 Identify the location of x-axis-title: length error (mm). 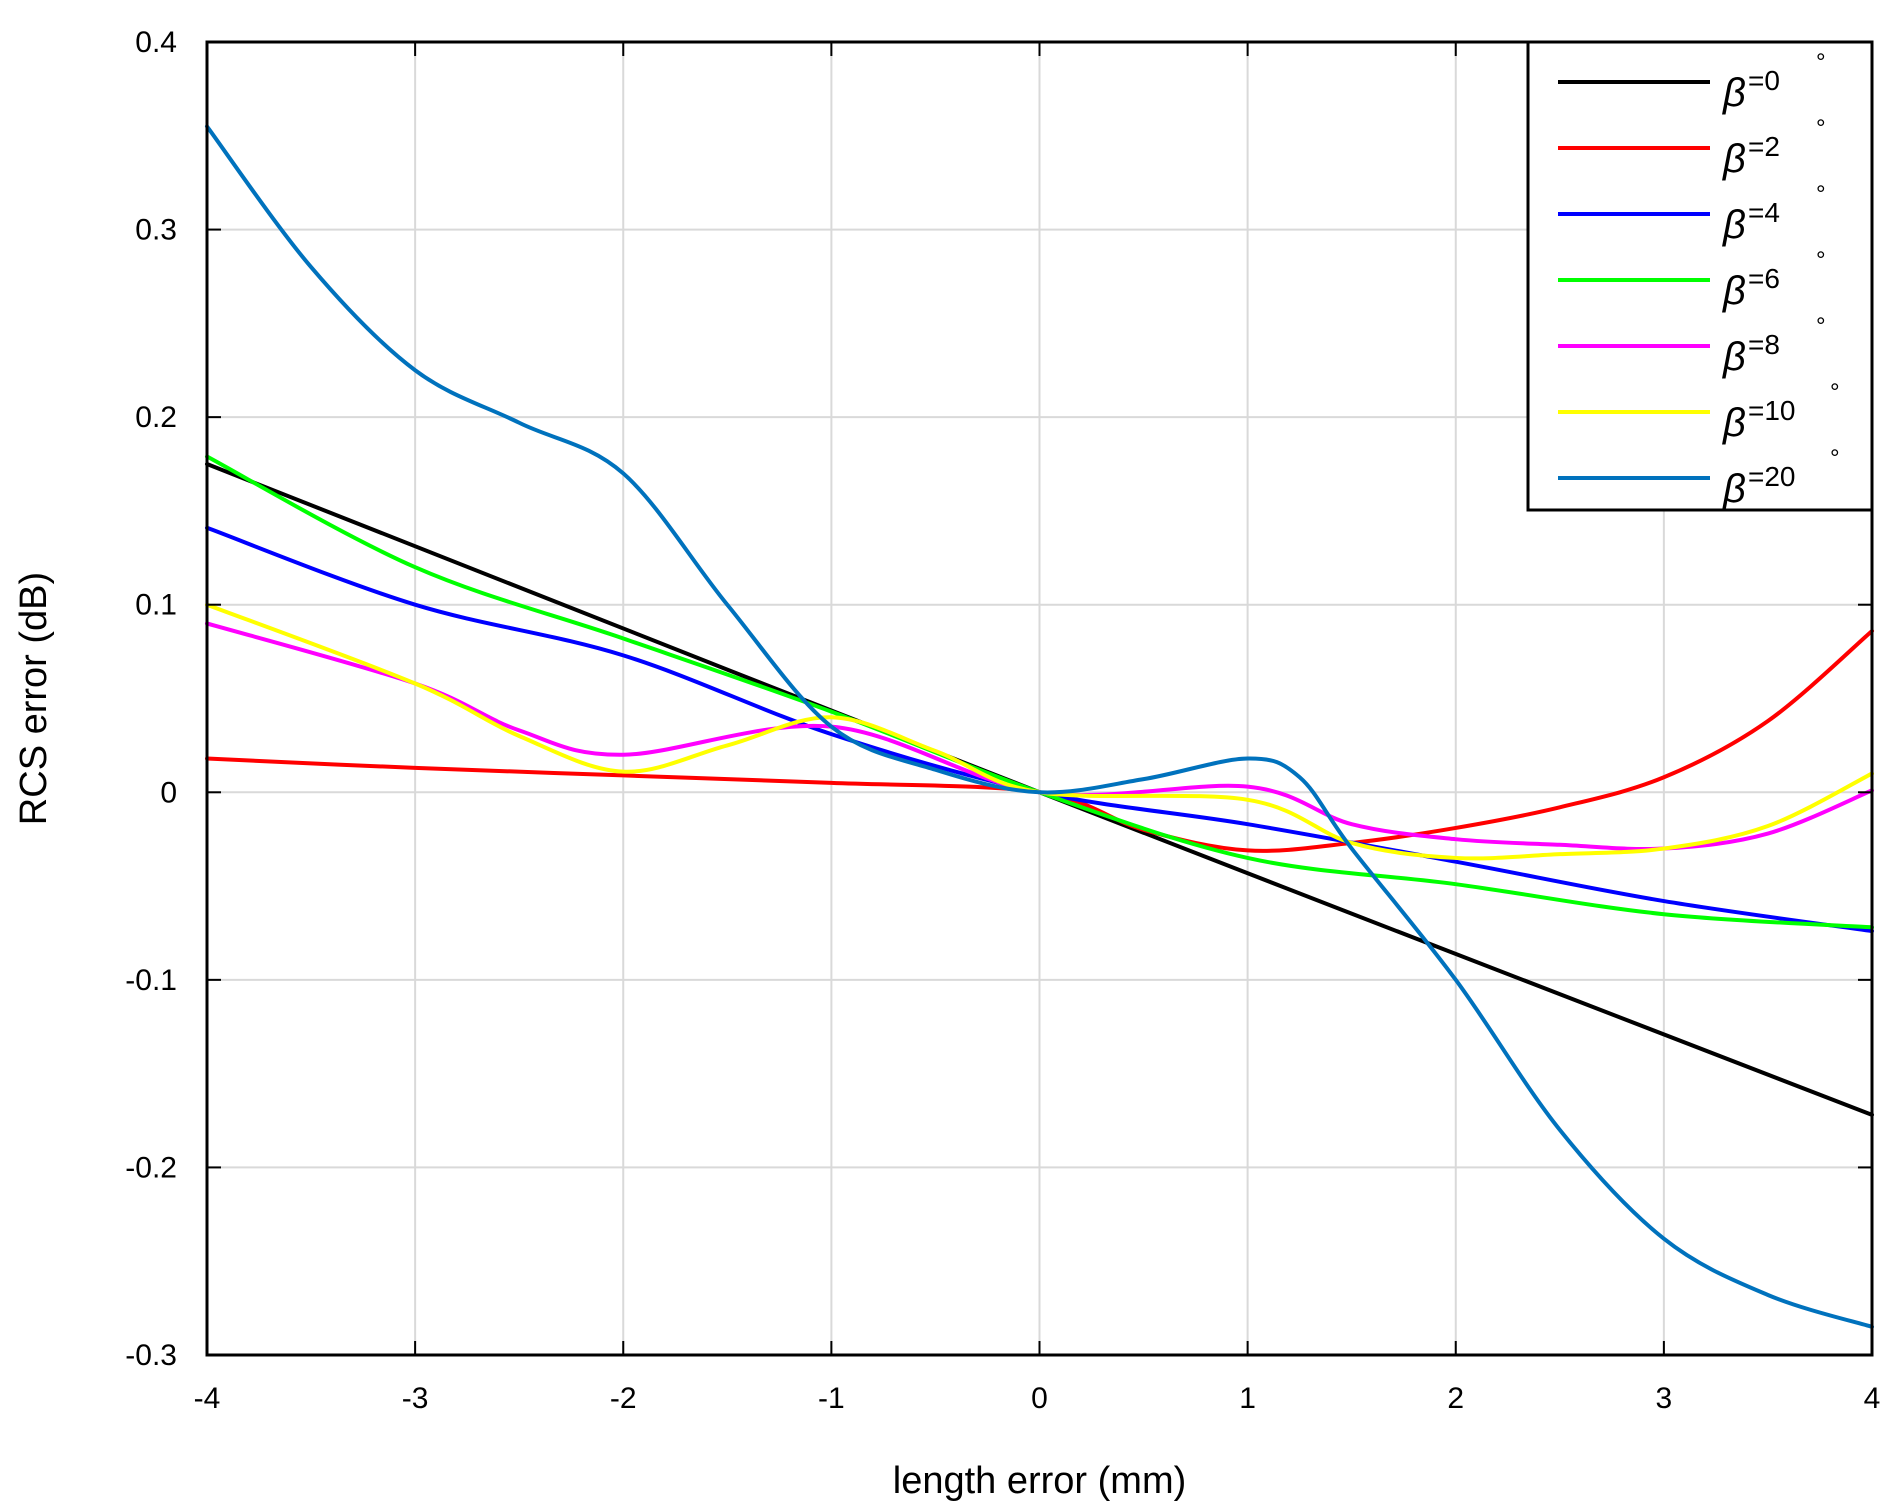
(1040, 1481).